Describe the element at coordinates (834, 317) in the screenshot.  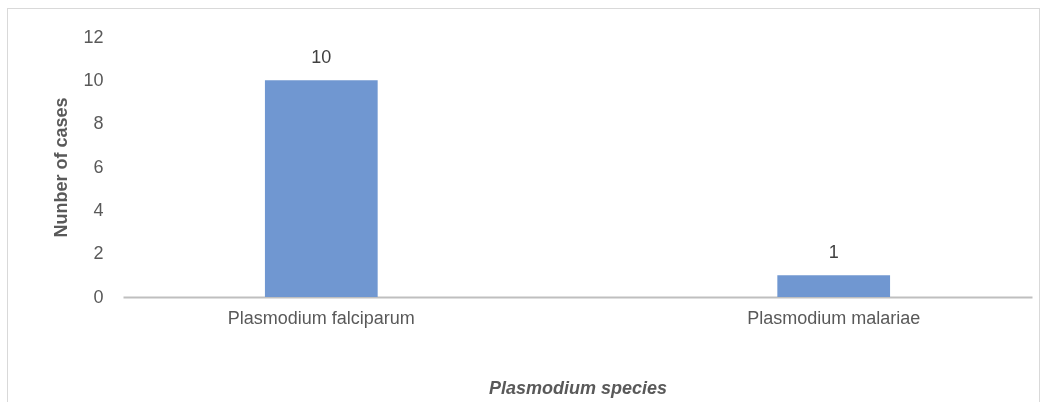
I see `x-tick-label: Plasmodium malariae` at that location.